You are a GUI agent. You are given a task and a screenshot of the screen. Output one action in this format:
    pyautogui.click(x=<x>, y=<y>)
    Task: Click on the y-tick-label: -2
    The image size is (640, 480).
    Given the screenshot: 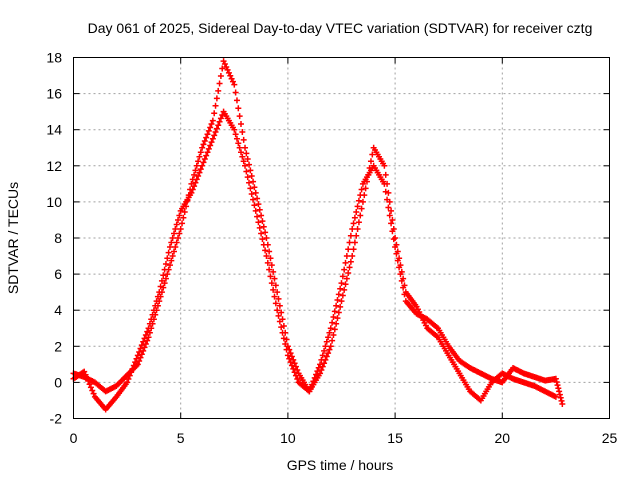 What is the action you would take?
    pyautogui.click(x=56, y=419)
    